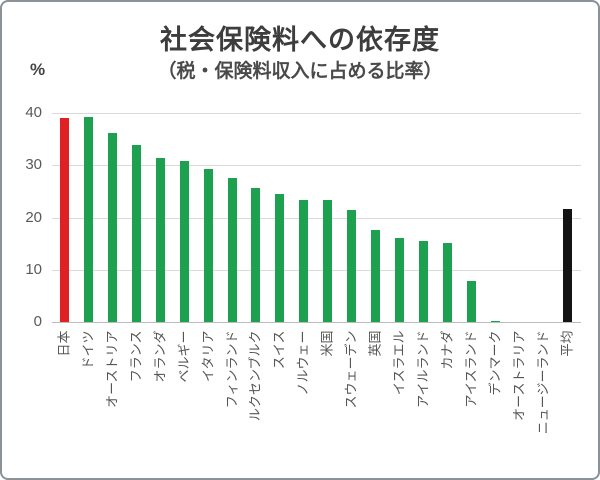 The width and height of the screenshot is (600, 480). What do you see at coordinates (160, 356) in the screenshot?
I see `x-axis-label: オランダ` at bounding box center [160, 356].